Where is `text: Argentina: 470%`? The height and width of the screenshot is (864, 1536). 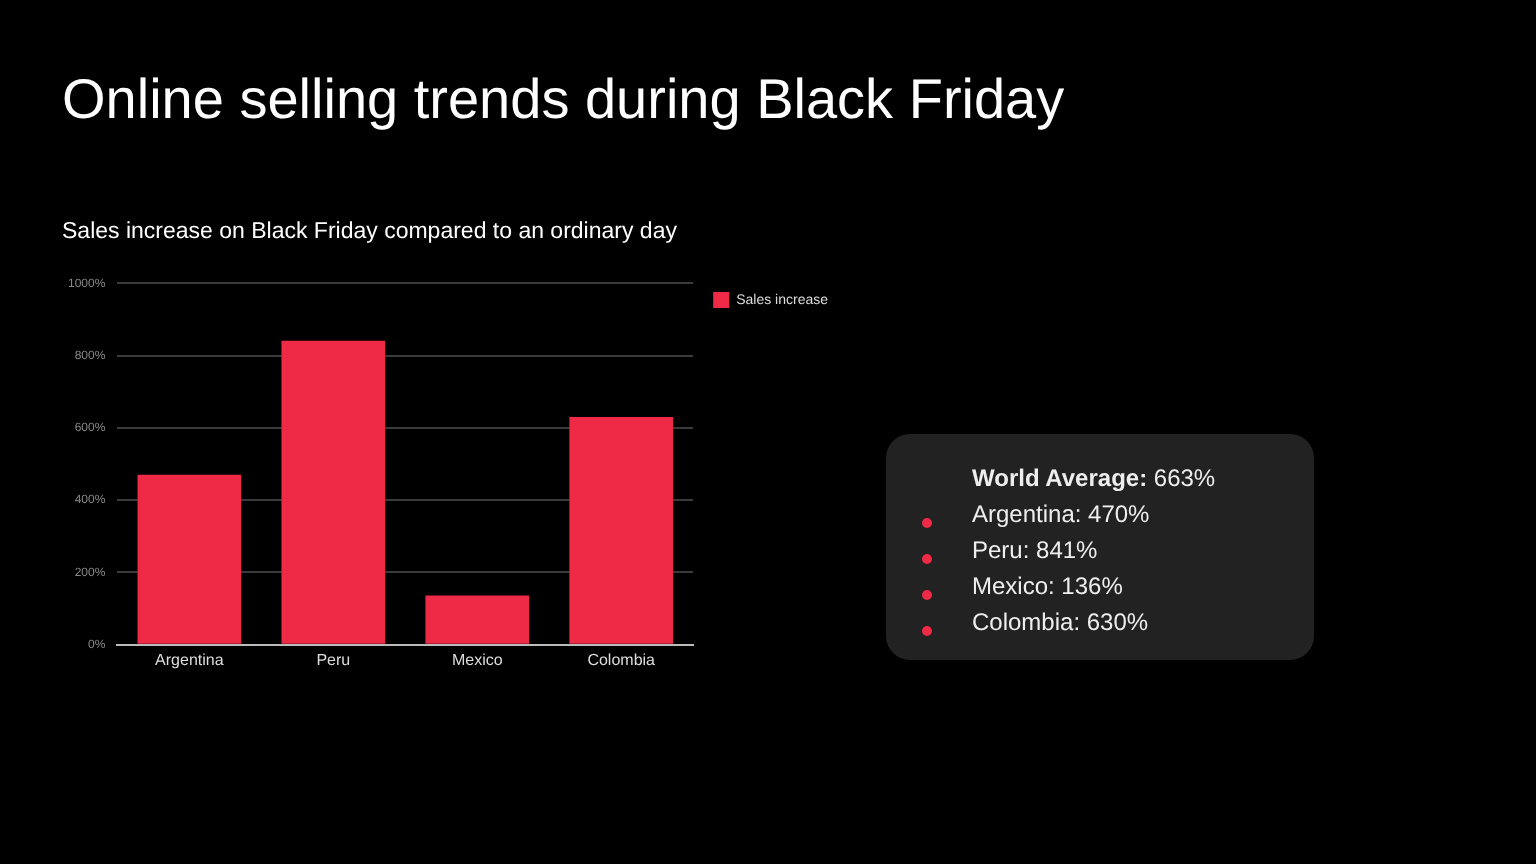 text: Argentina: 470% is located at coordinates (1061, 514).